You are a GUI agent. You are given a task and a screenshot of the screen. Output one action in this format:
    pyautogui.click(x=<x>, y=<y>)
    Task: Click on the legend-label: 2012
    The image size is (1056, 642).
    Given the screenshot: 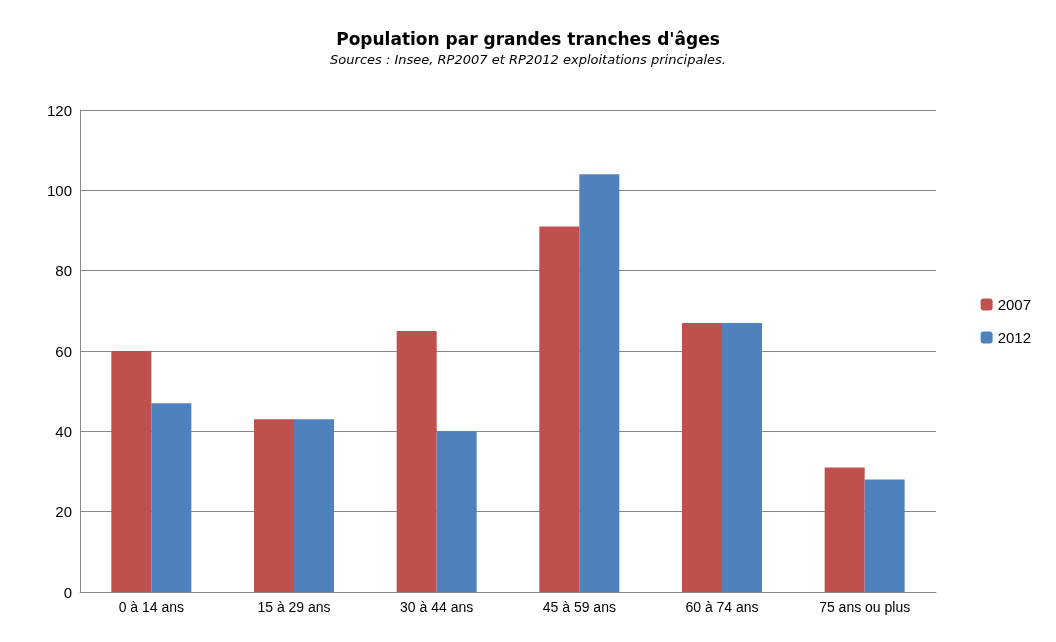 What is the action you would take?
    pyautogui.click(x=1014, y=337)
    